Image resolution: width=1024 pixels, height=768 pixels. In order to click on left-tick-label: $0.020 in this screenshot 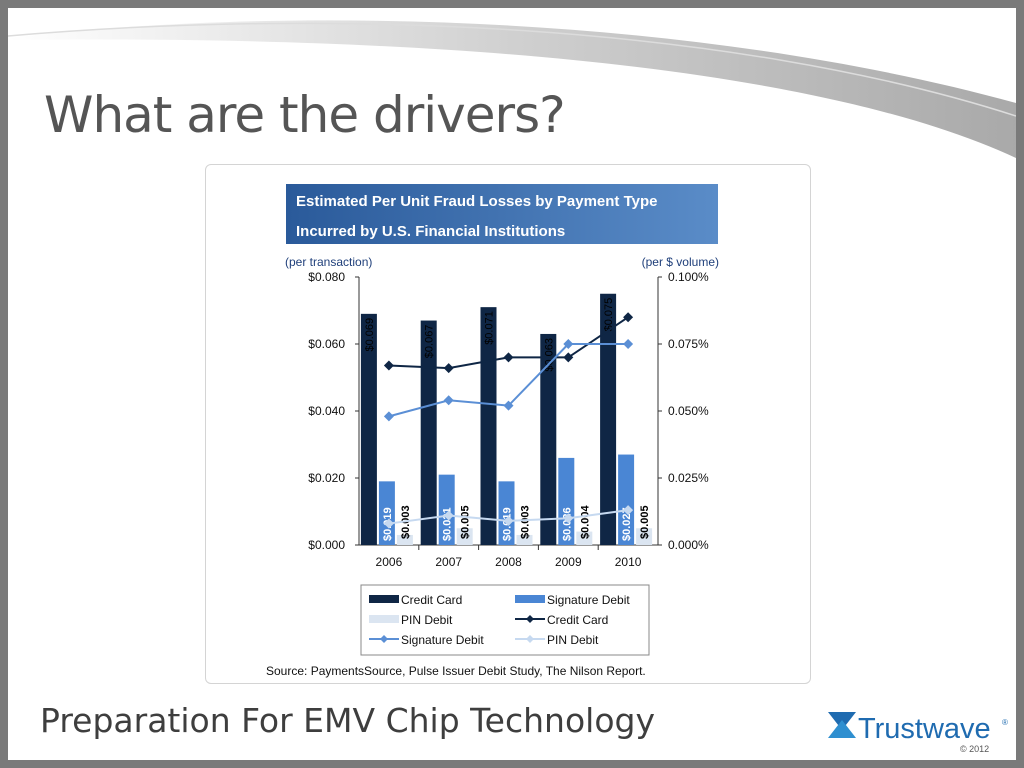, I will do `click(326, 478)`.